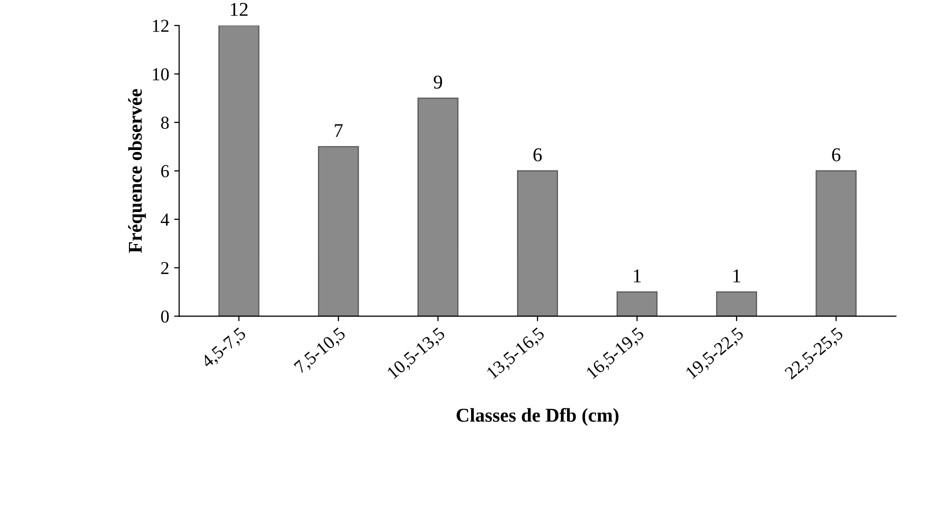 This screenshot has height=510, width=943. I want to click on y-tick-label: 8, so click(165, 122).